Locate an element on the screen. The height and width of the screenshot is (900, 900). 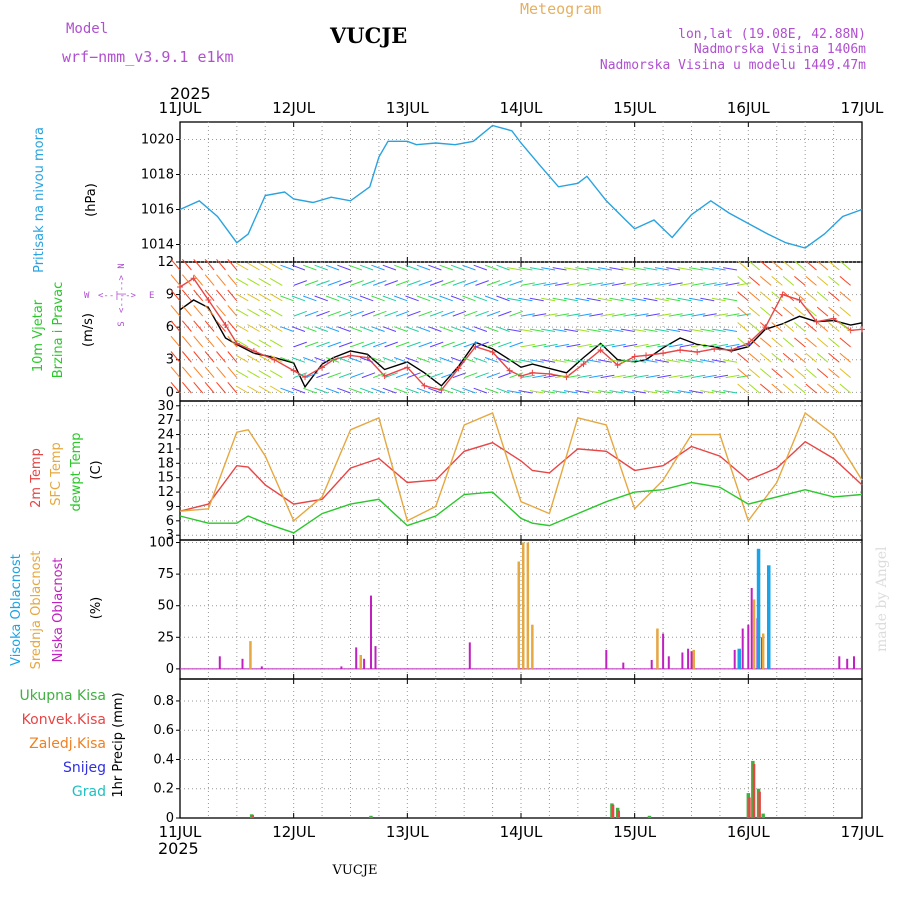
ytick-label-cloud-1: 25 is located at coordinates (165, 637).